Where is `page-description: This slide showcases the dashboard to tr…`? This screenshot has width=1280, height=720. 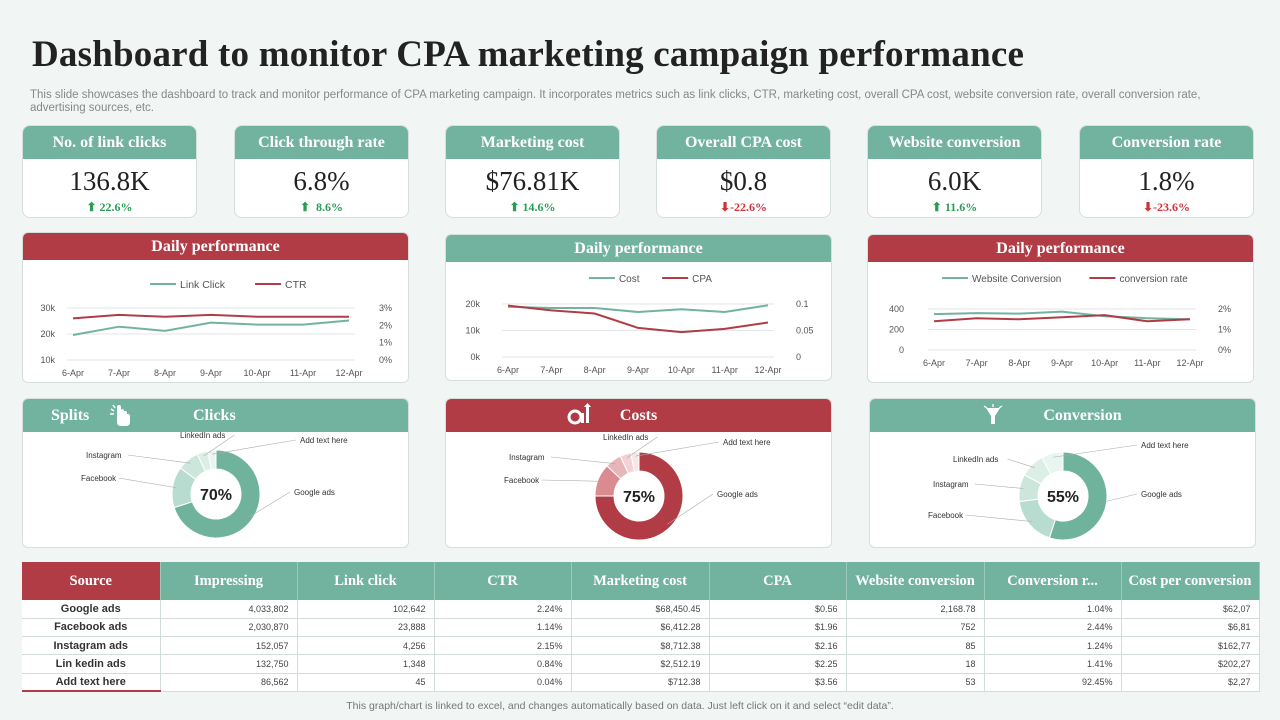 page-description: This slide showcases the dashboard to tr… is located at coordinates (615, 101).